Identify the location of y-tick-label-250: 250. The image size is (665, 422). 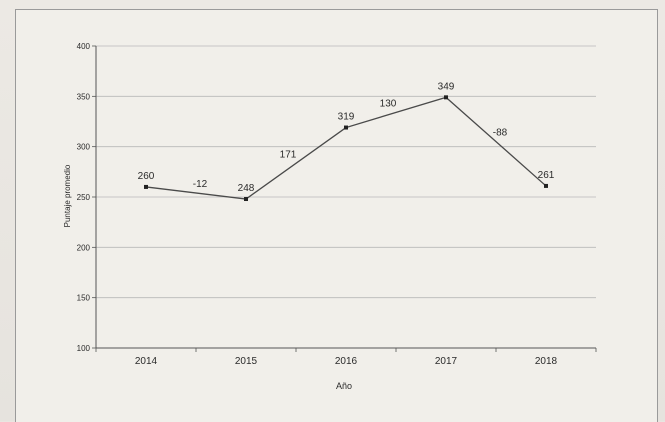
(84, 197).